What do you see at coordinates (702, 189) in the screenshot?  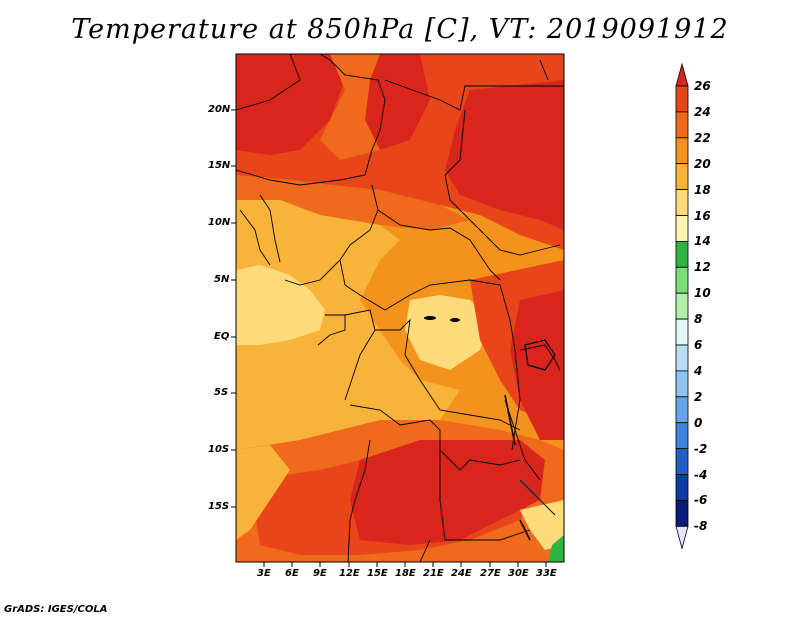 I see `colorbar-label: 18` at bounding box center [702, 189].